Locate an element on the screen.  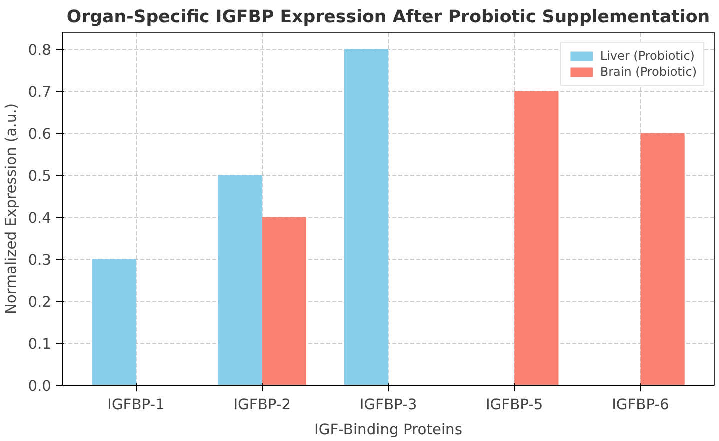
x-tick-label: IGFBP-1 is located at coordinates (136, 405).